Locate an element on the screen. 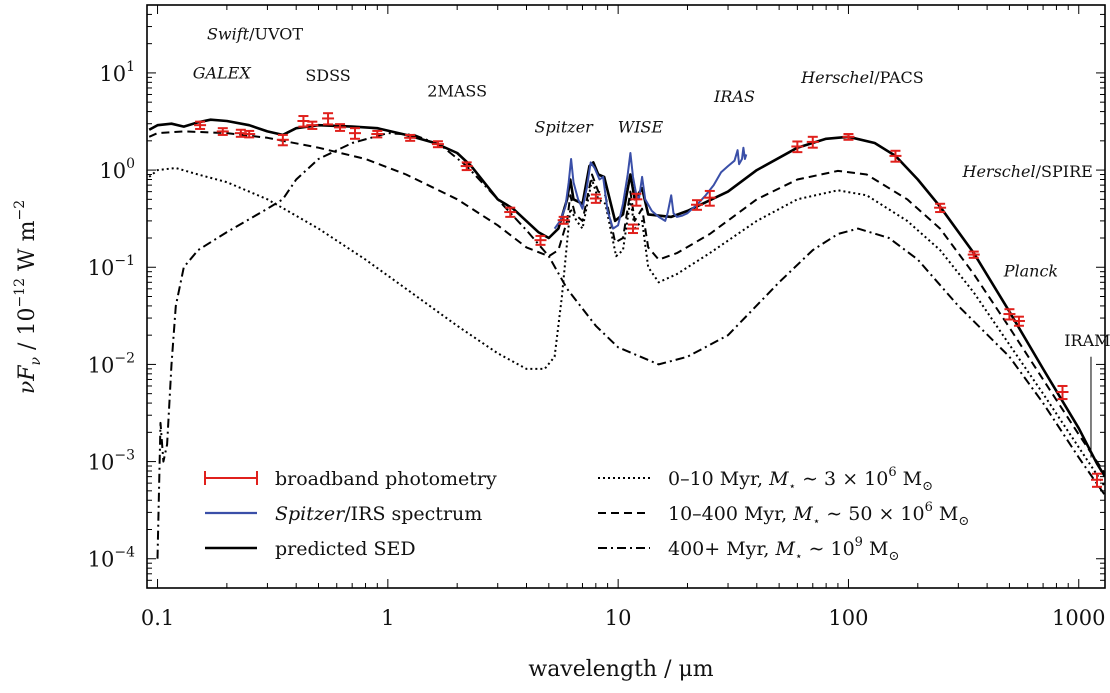 The height and width of the screenshot is (693, 1110). annotation-label: SDSS is located at coordinates (327, 75).